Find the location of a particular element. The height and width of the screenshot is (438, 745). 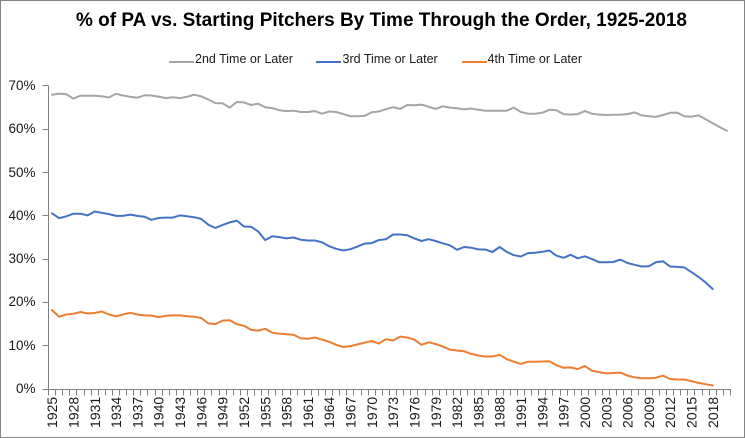

svg-text: 2015 is located at coordinates (692, 412).